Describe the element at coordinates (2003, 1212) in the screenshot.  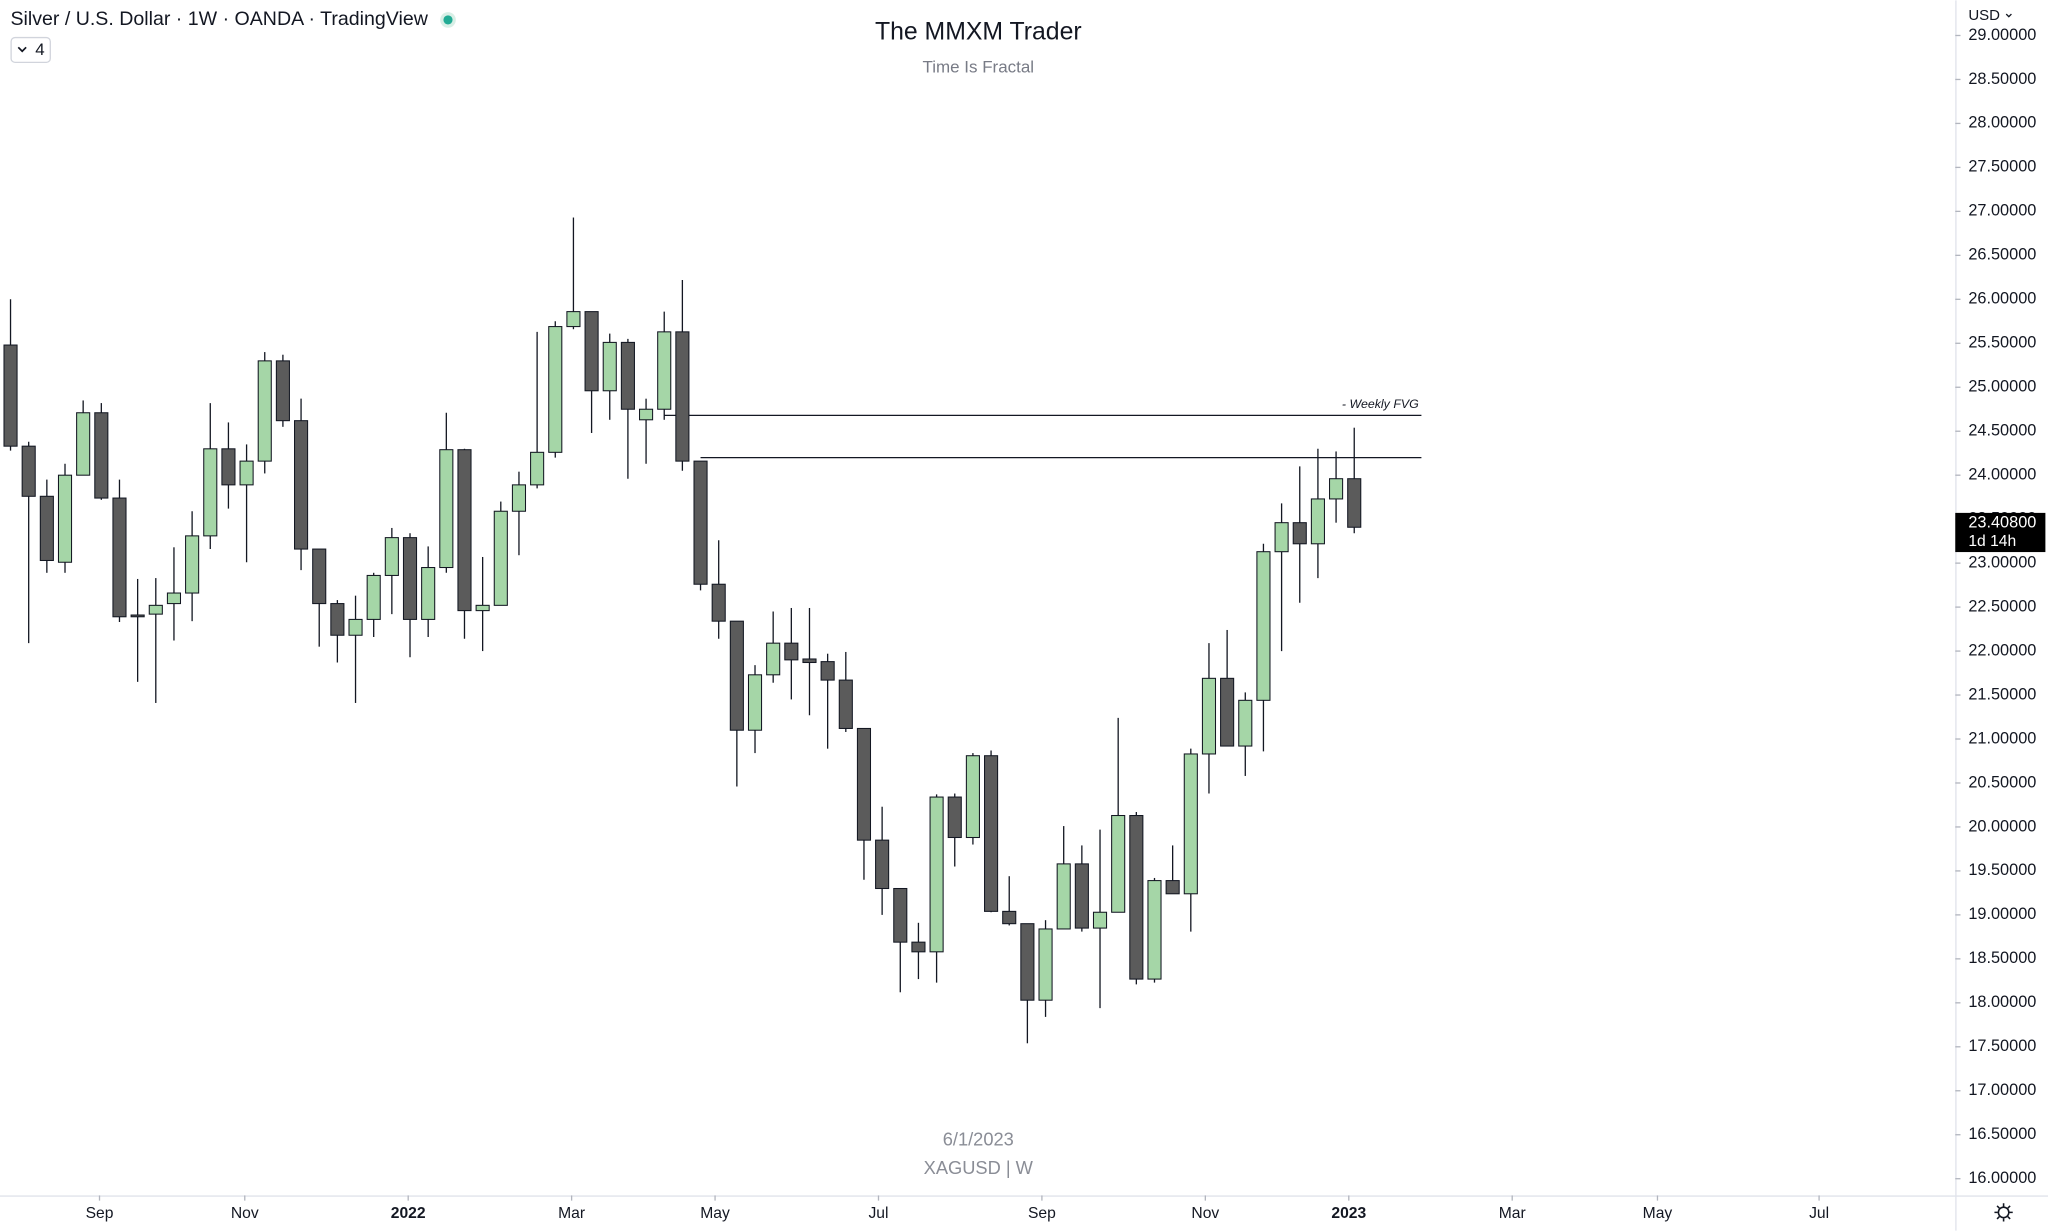
I see `settings-icon` at that location.